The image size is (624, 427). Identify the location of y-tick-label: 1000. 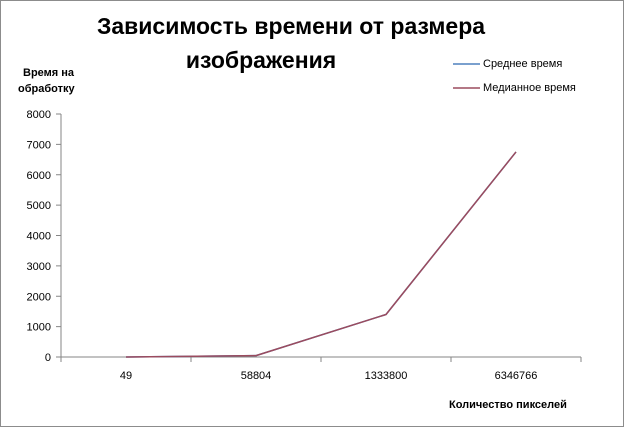
(39, 328).